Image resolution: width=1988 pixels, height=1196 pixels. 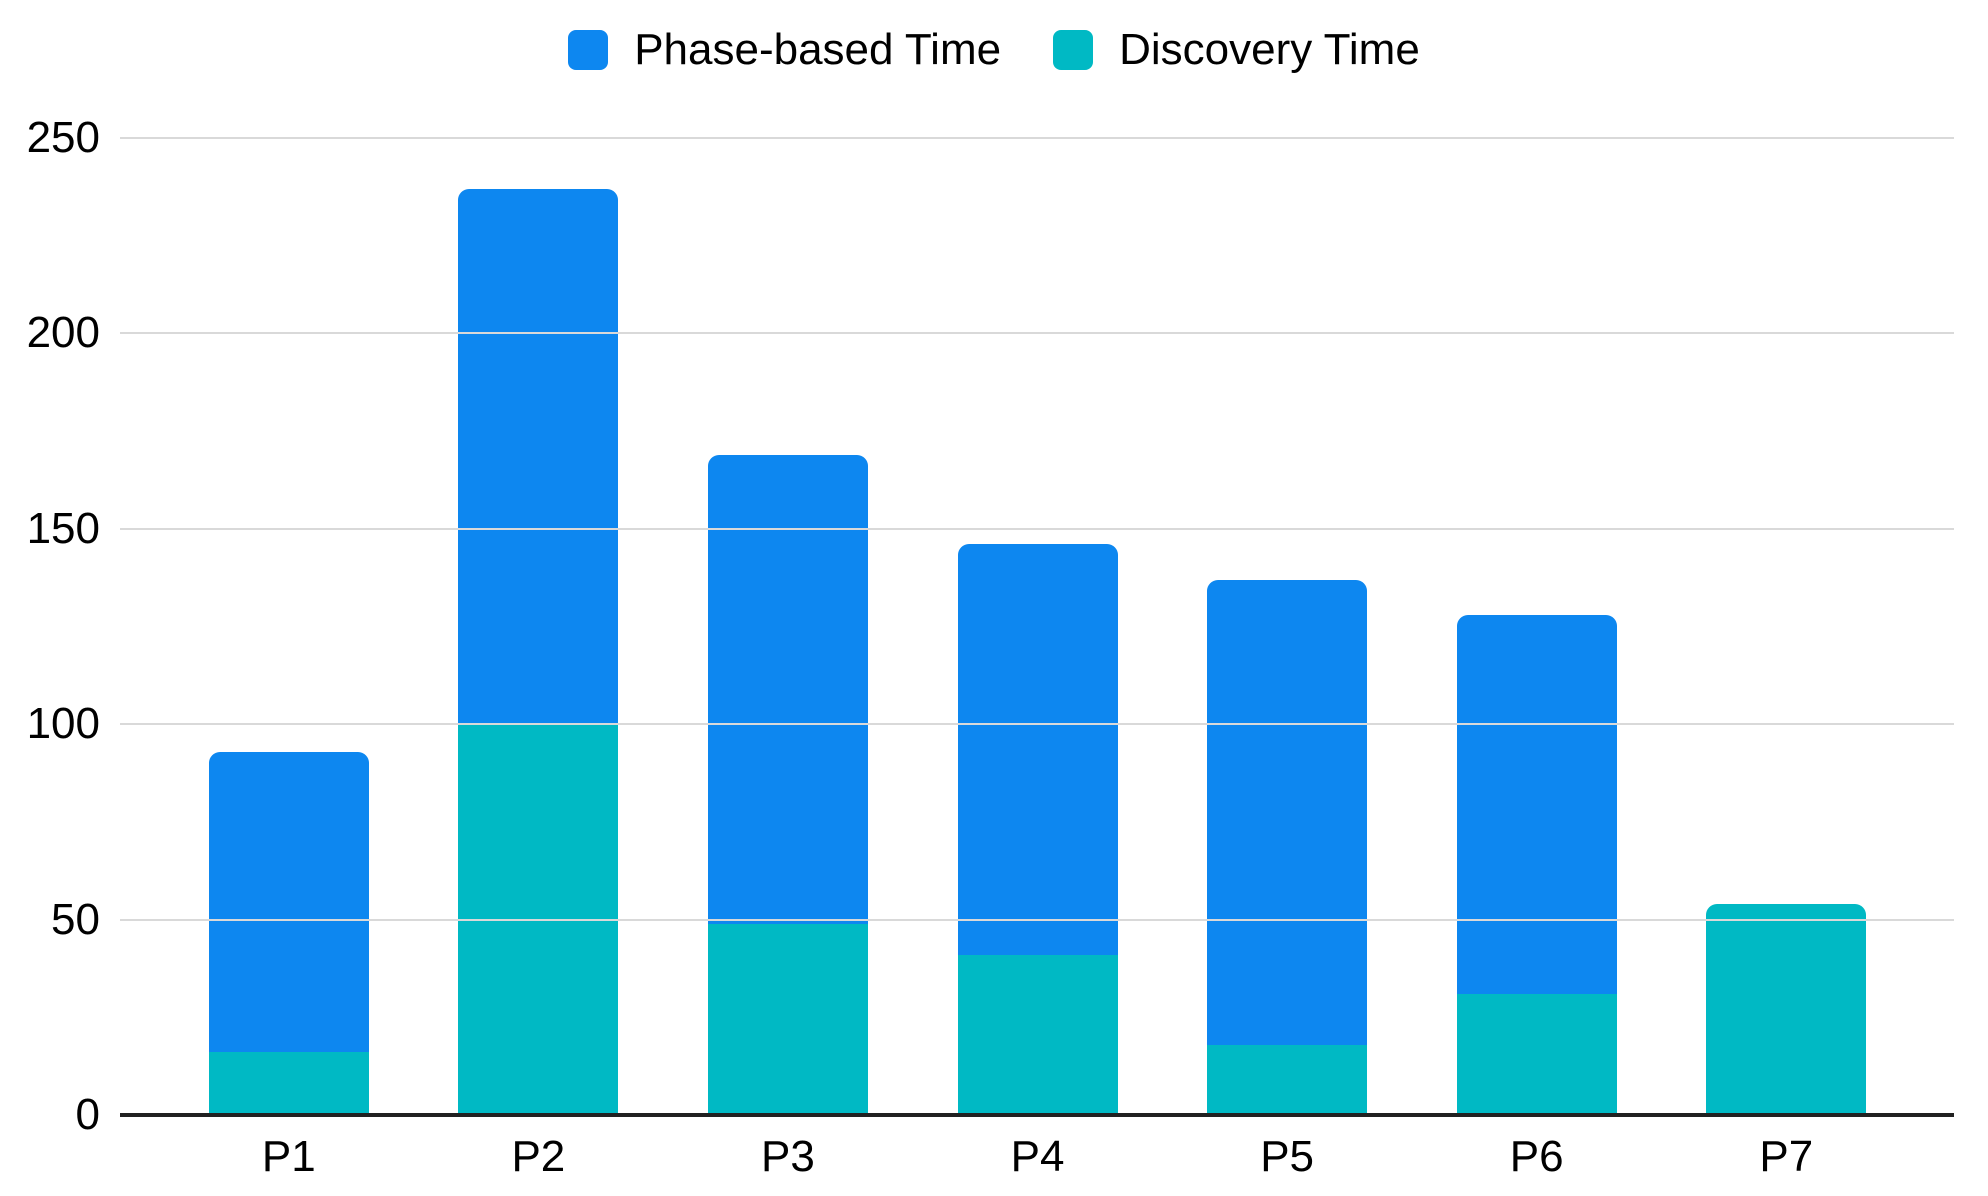 What do you see at coordinates (1786, 626) in the screenshot?
I see `bar-band-p7` at bounding box center [1786, 626].